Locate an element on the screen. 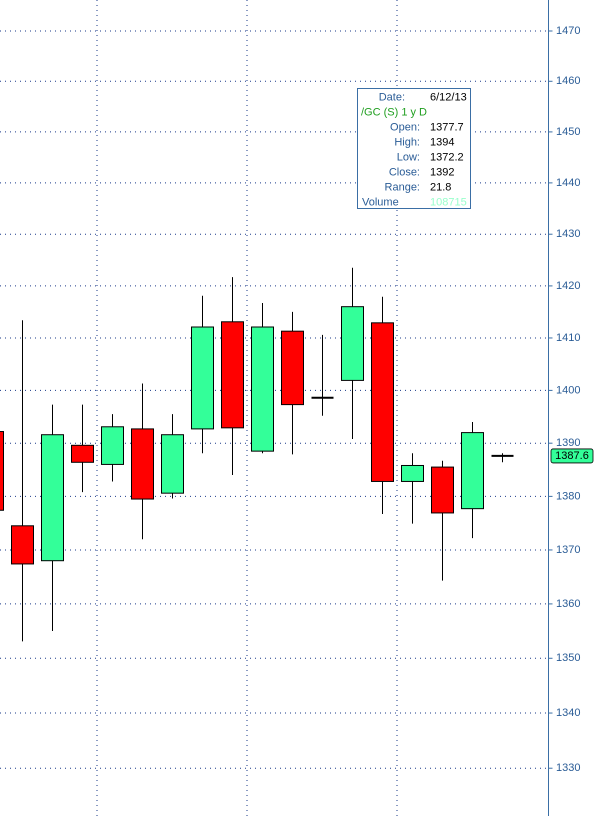 The image size is (600, 816). tooltip-label: High: is located at coordinates (407, 142).